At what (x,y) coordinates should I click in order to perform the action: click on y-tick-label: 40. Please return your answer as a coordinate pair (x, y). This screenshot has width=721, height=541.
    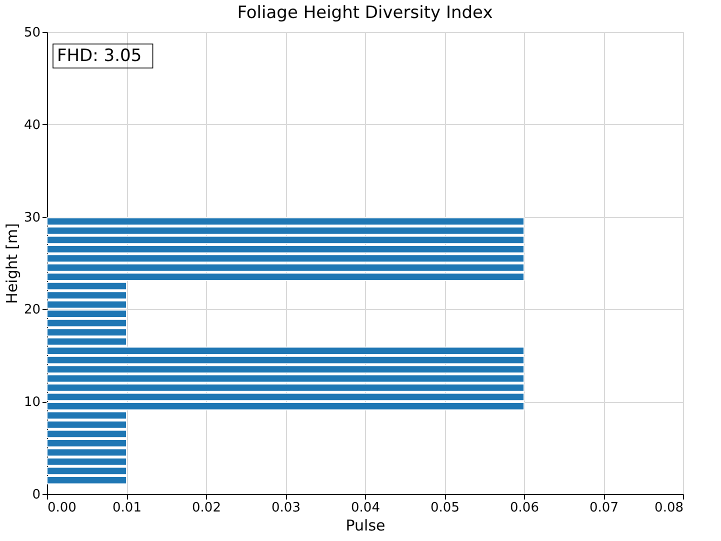
    Looking at the image, I should click on (32, 125).